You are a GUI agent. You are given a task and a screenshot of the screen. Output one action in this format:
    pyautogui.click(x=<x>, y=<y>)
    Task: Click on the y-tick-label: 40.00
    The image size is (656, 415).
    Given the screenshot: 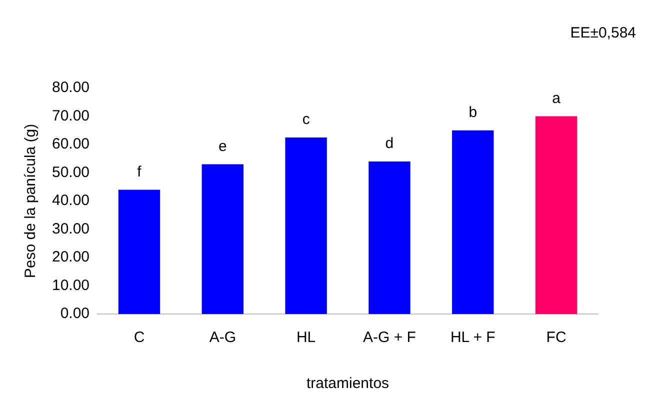 What is the action you would take?
    pyautogui.click(x=71, y=201)
    